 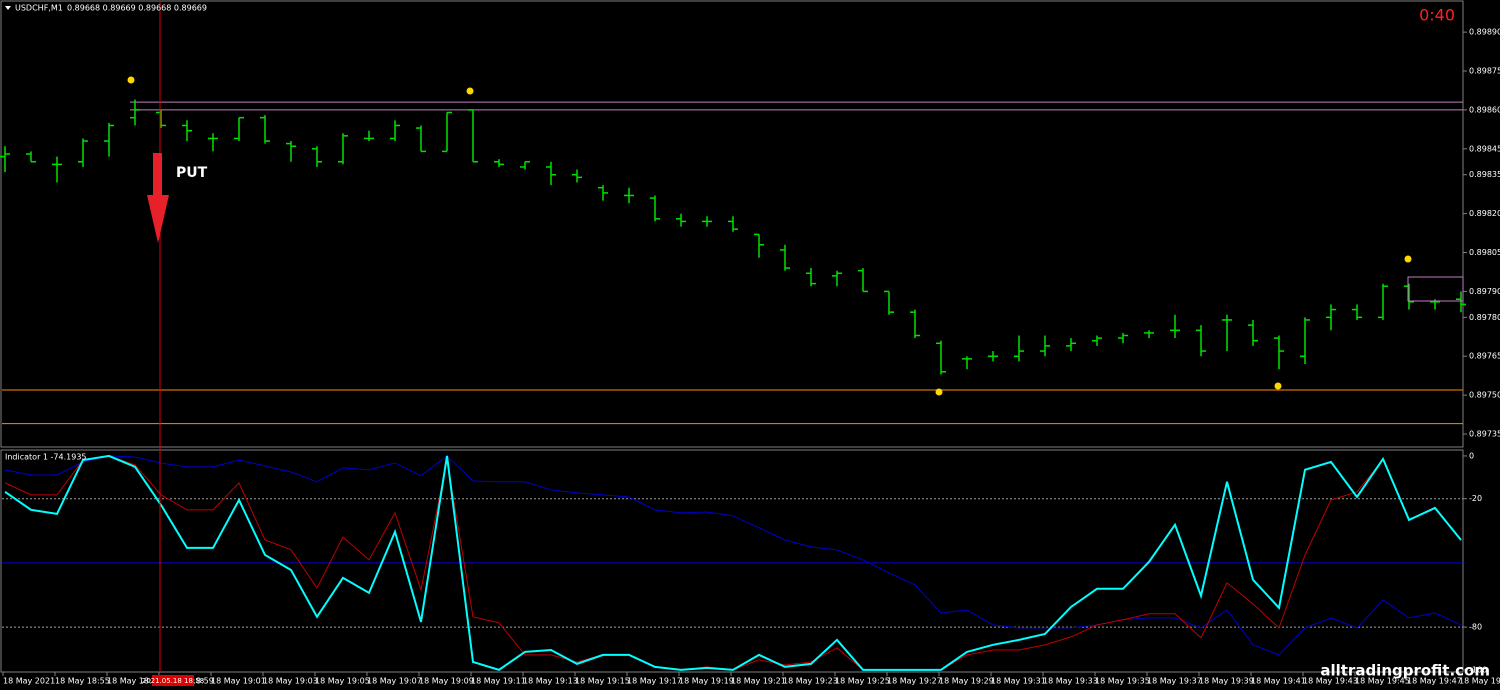 I want to click on x-tick-label: 18 May 19:31, so click(x=1018, y=681).